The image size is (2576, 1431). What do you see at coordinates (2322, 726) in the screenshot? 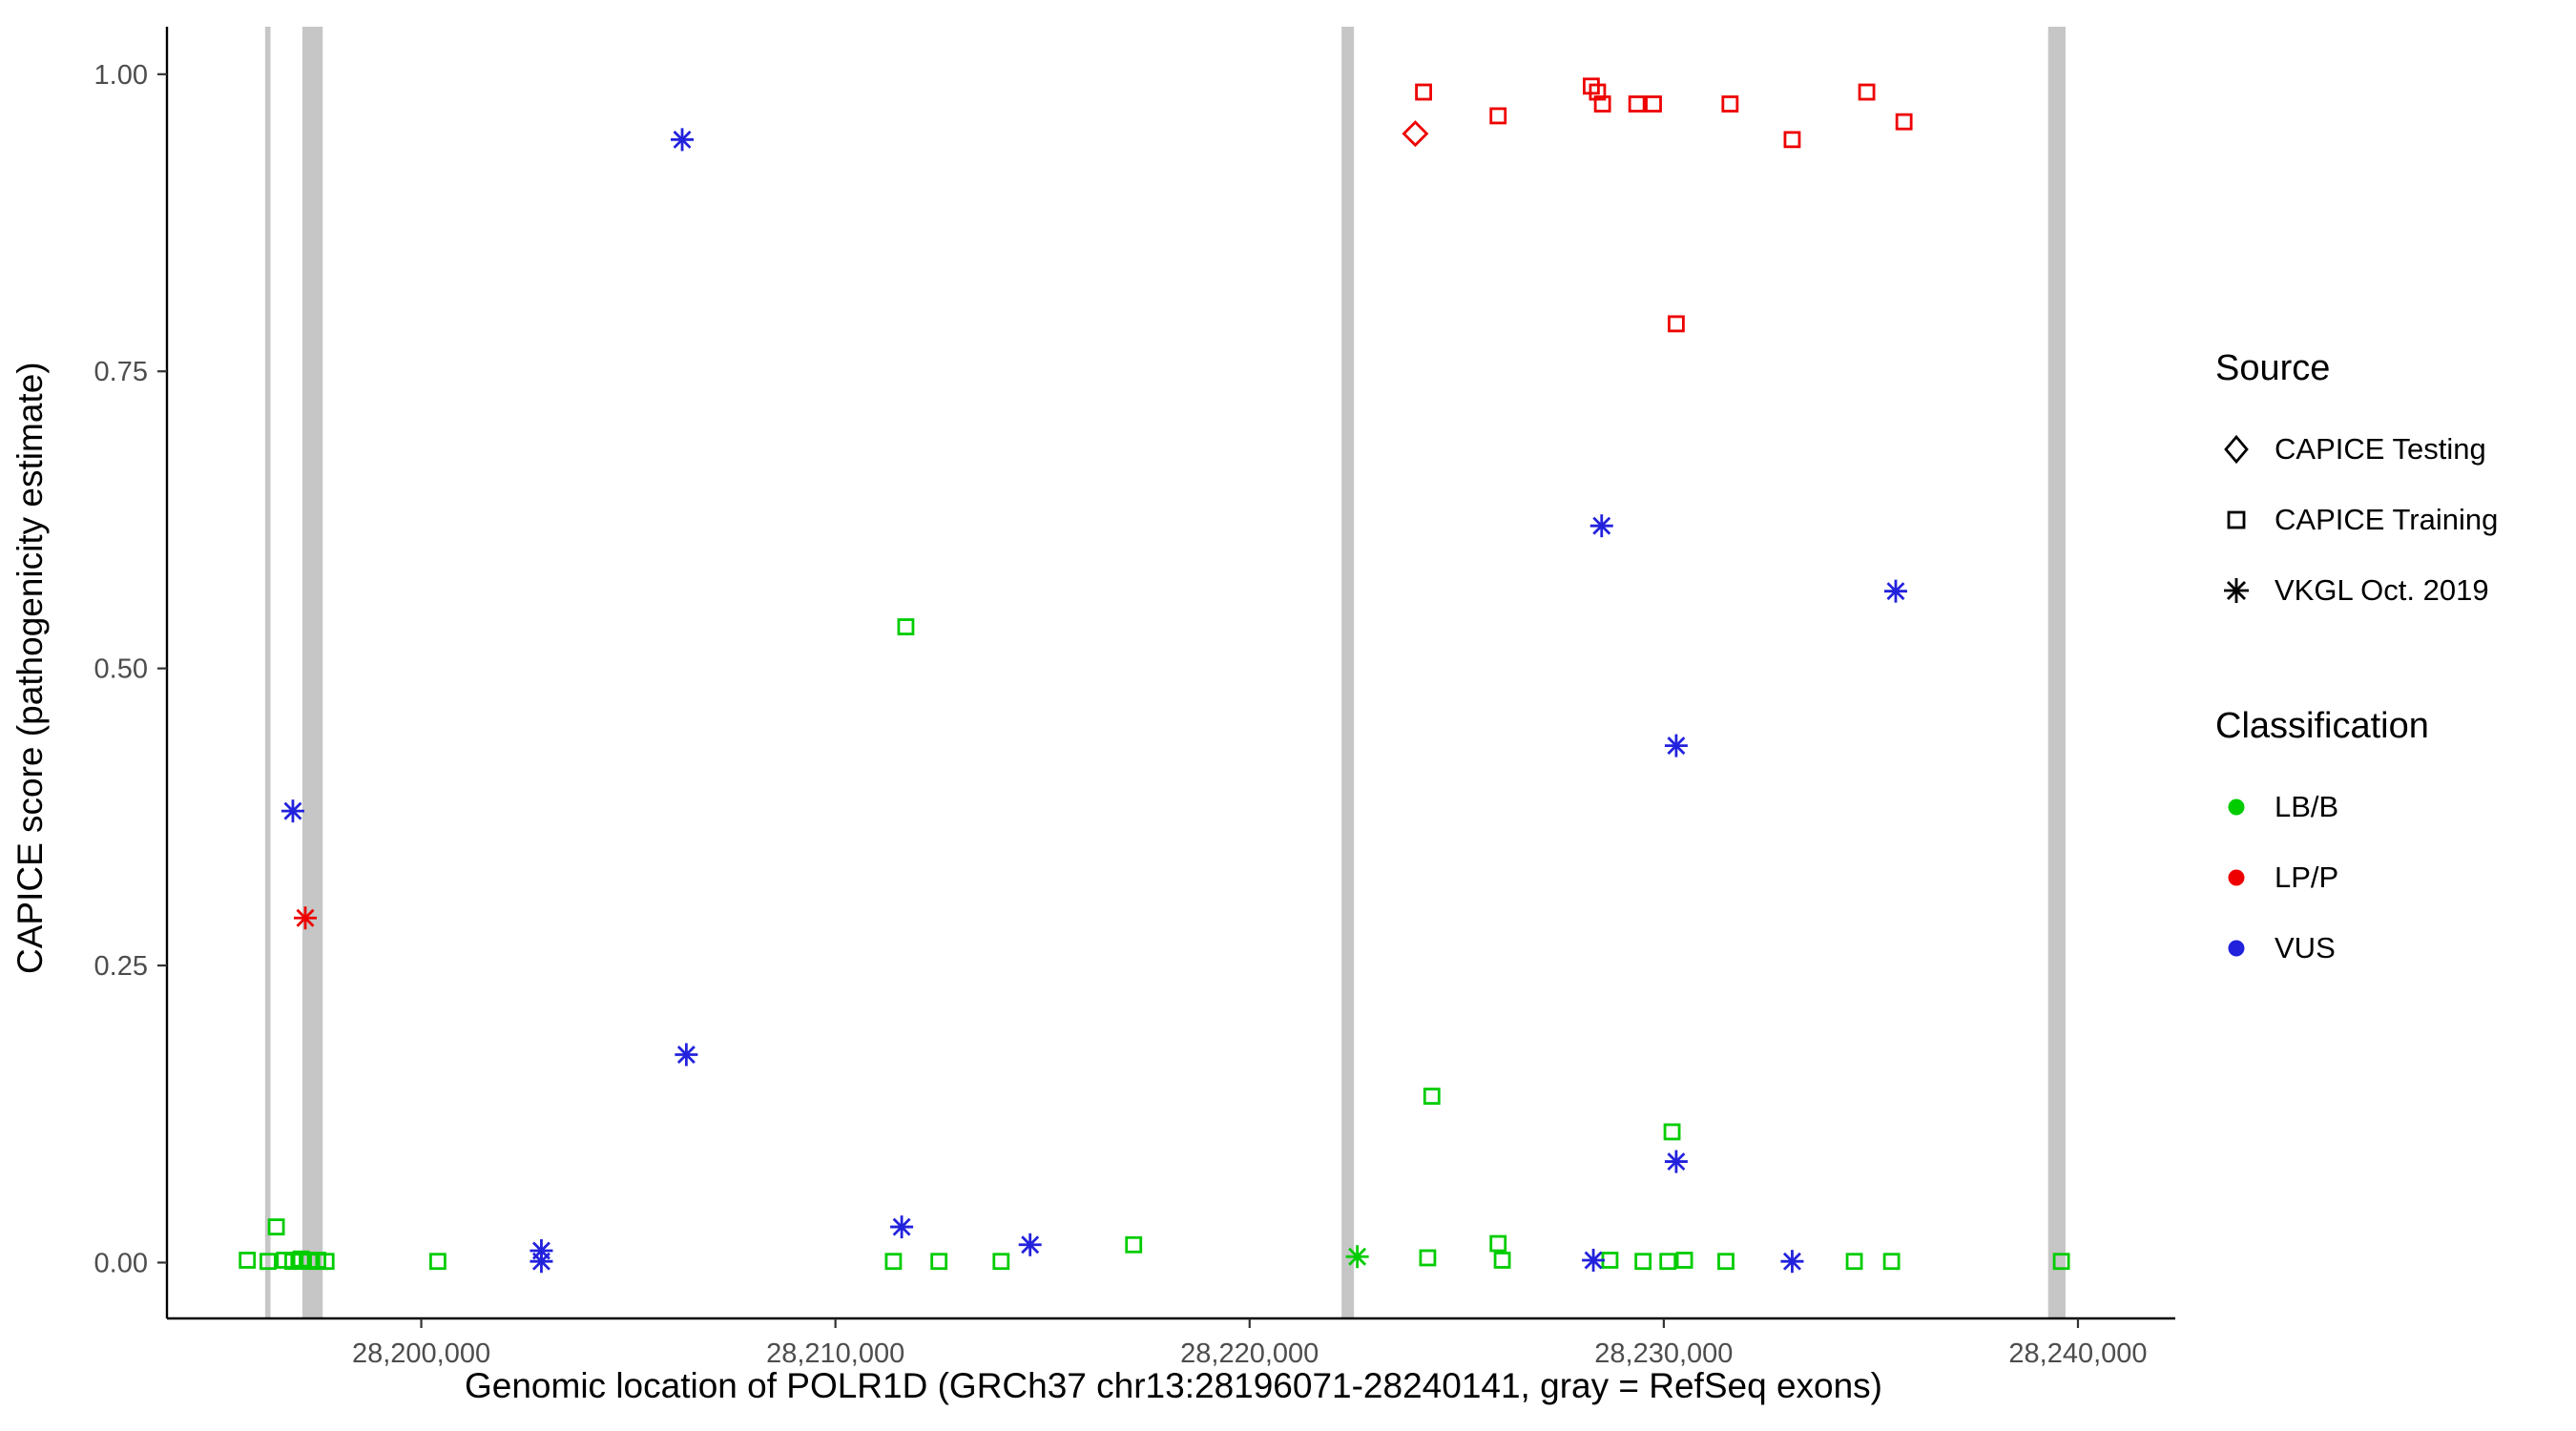
I see `legend-title-classification: Classification` at bounding box center [2322, 726].